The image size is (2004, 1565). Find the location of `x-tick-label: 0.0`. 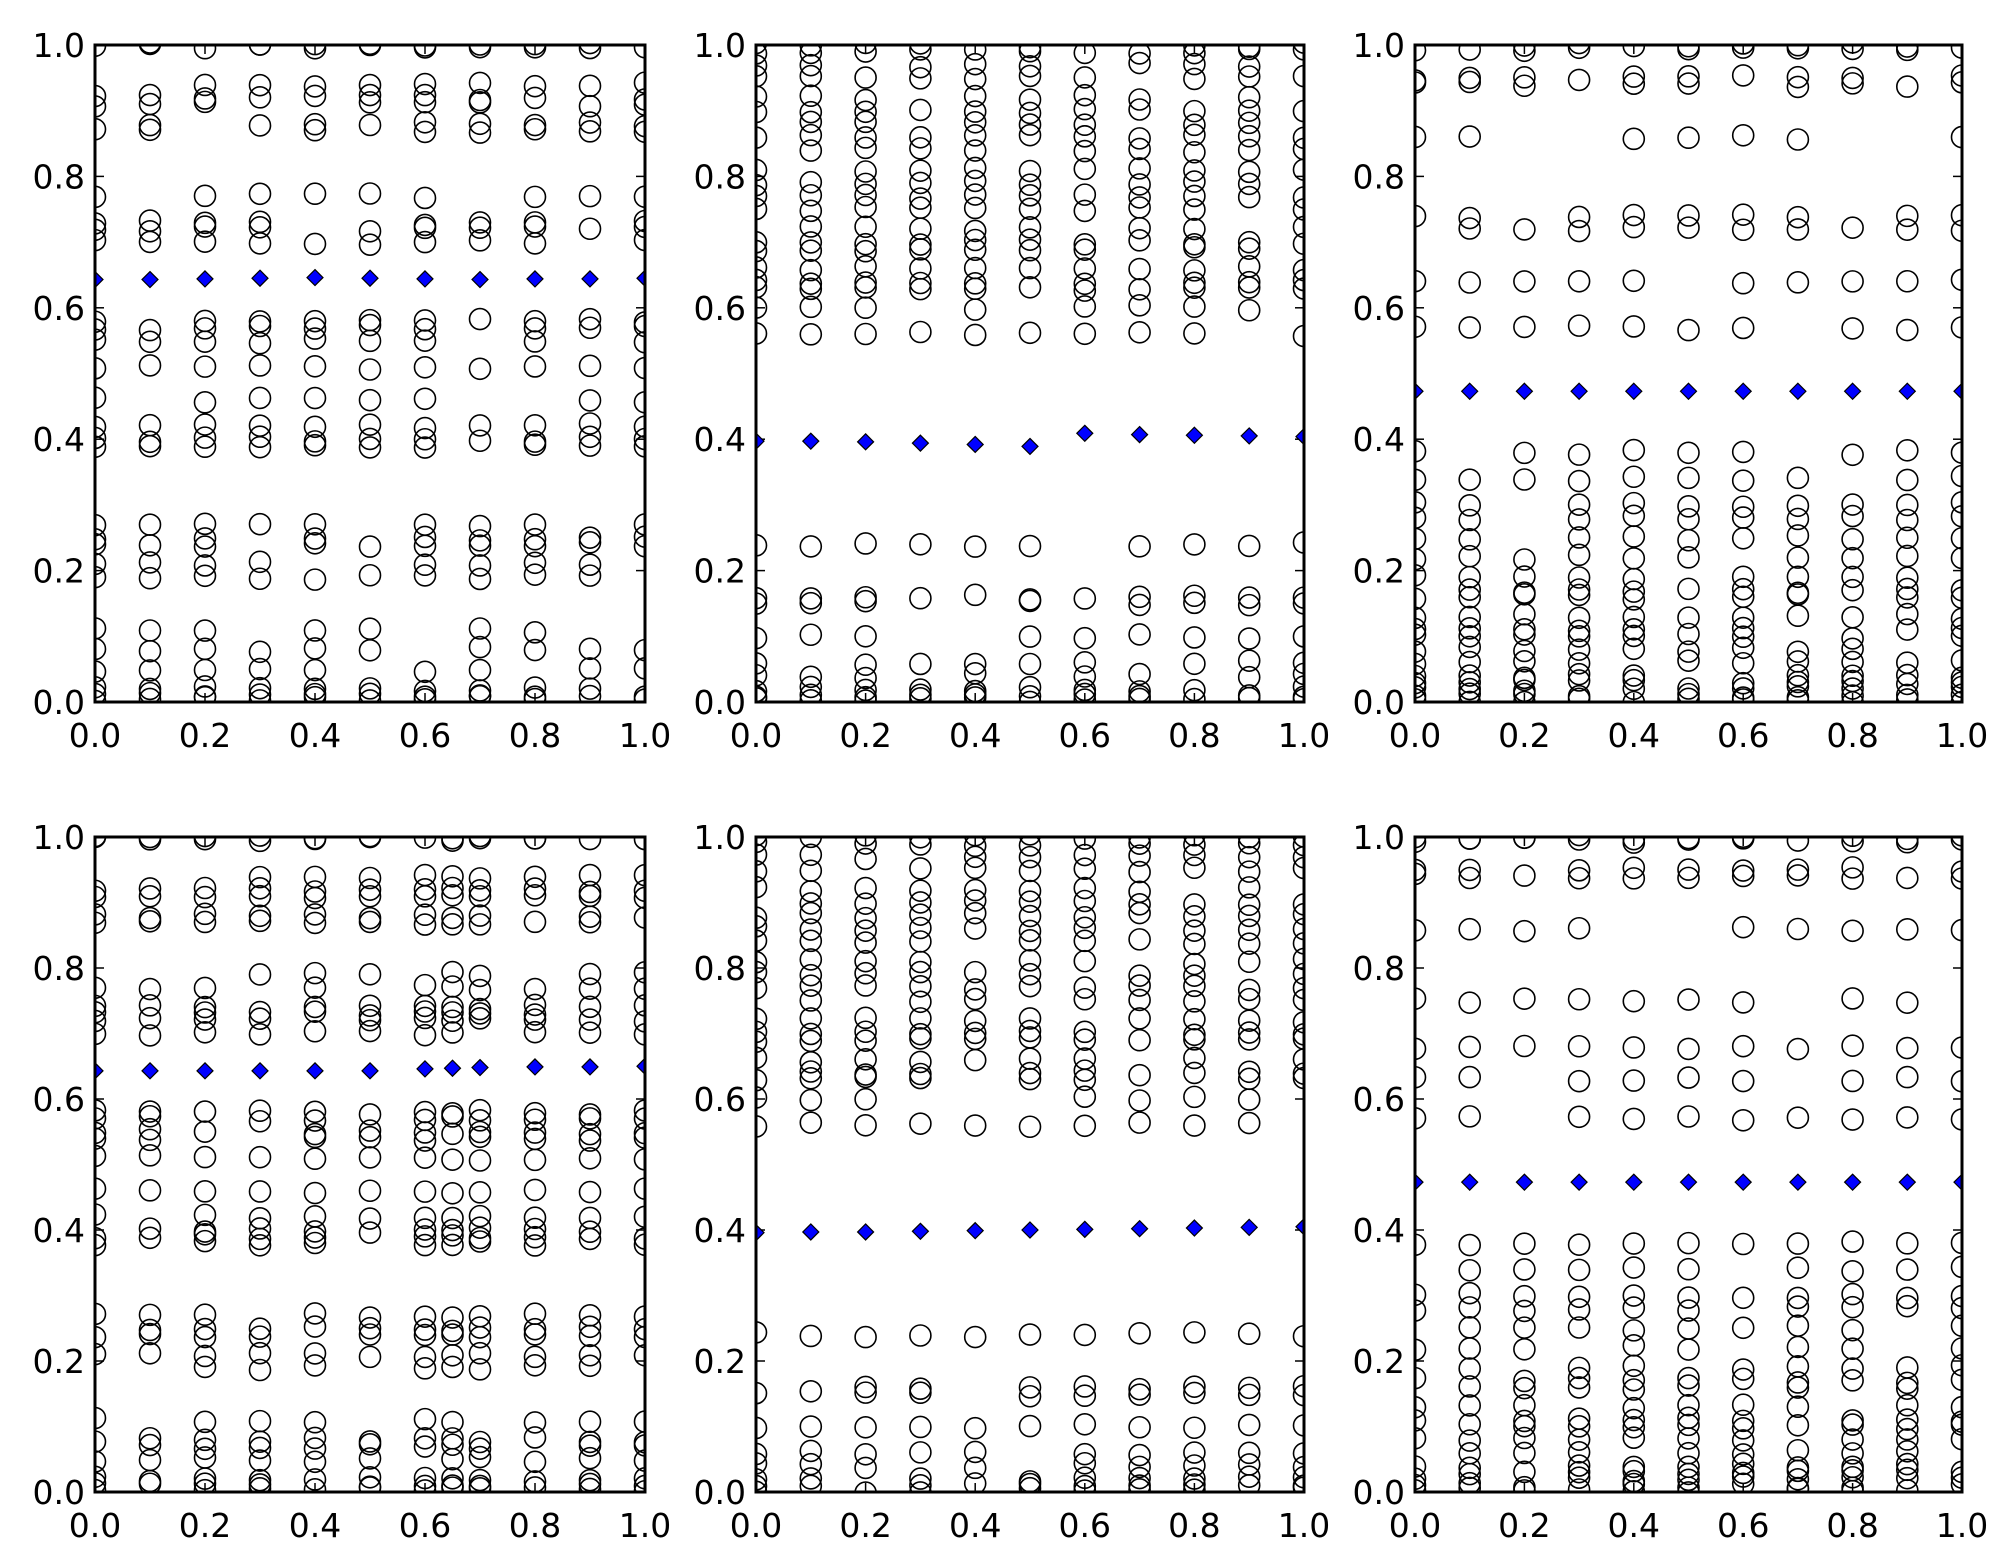

x-tick-label: 0.0 is located at coordinates (95, 735).